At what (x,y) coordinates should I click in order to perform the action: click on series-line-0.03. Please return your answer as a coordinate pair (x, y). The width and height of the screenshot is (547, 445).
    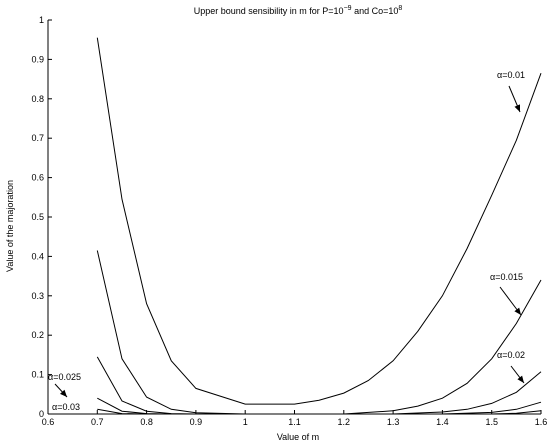
    Looking at the image, I should click on (319, 411).